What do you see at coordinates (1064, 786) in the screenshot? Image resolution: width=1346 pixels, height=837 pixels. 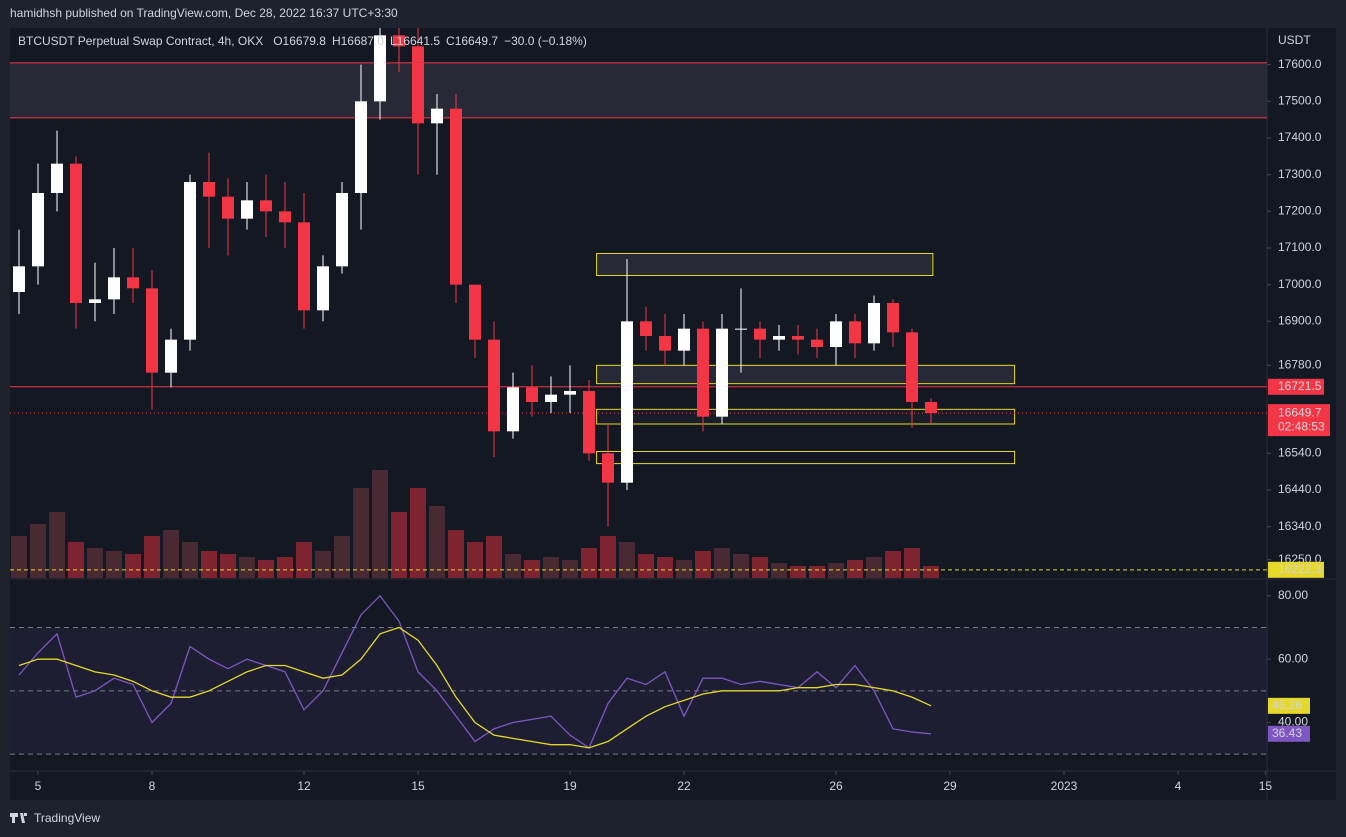 I see `x-tick-label: 2023` at bounding box center [1064, 786].